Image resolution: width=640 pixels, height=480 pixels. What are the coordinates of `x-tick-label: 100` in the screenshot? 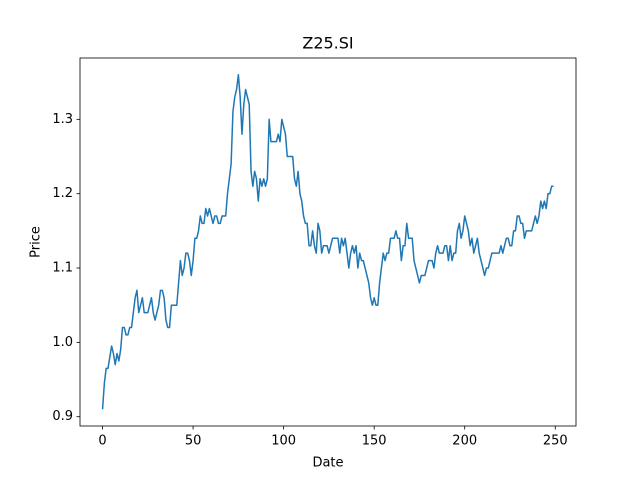 It's located at (283, 441).